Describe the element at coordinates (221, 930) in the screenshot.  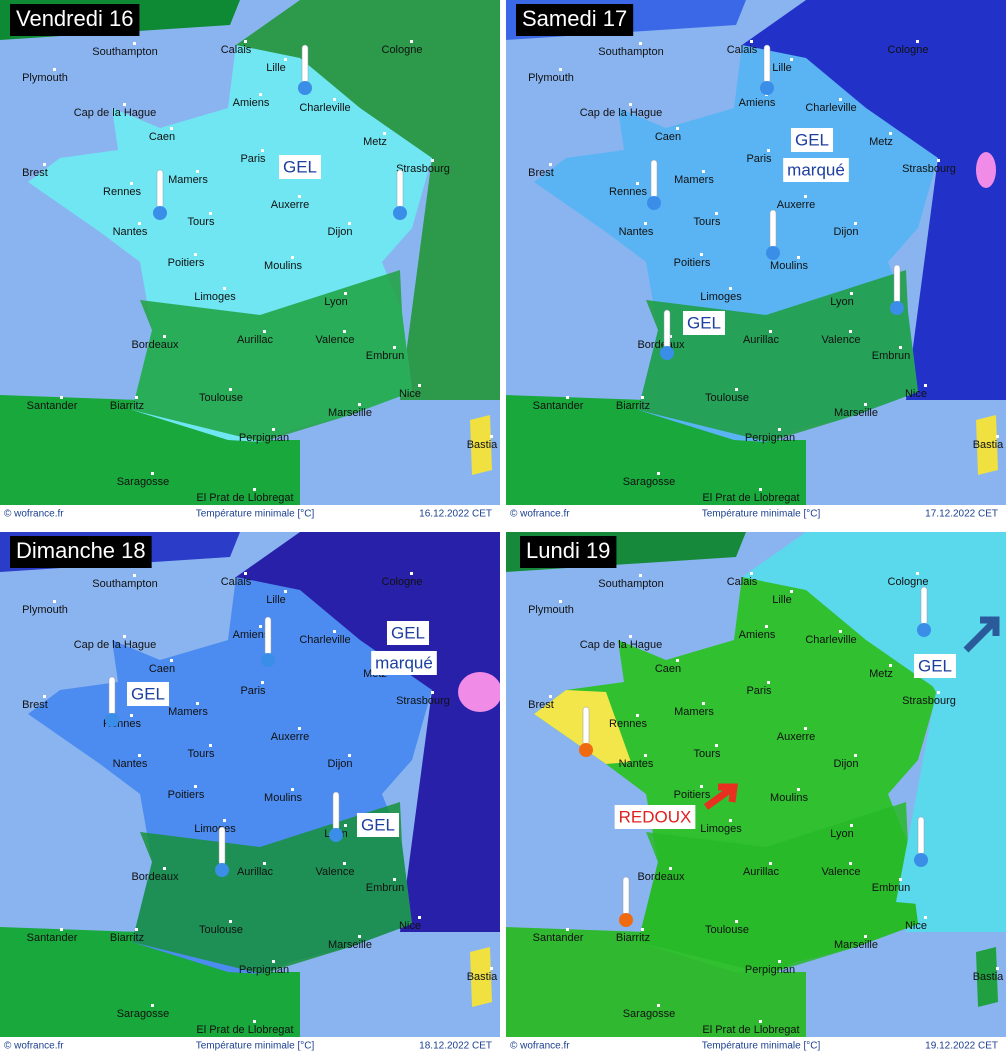
I see `city-label: Toulouse` at that location.